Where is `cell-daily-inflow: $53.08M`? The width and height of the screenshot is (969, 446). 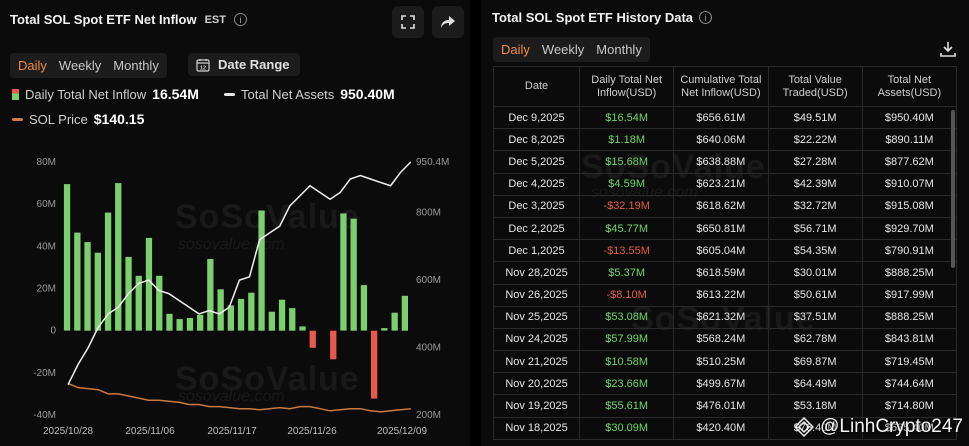
cell-daily-inflow: $53.08M is located at coordinates (627, 317).